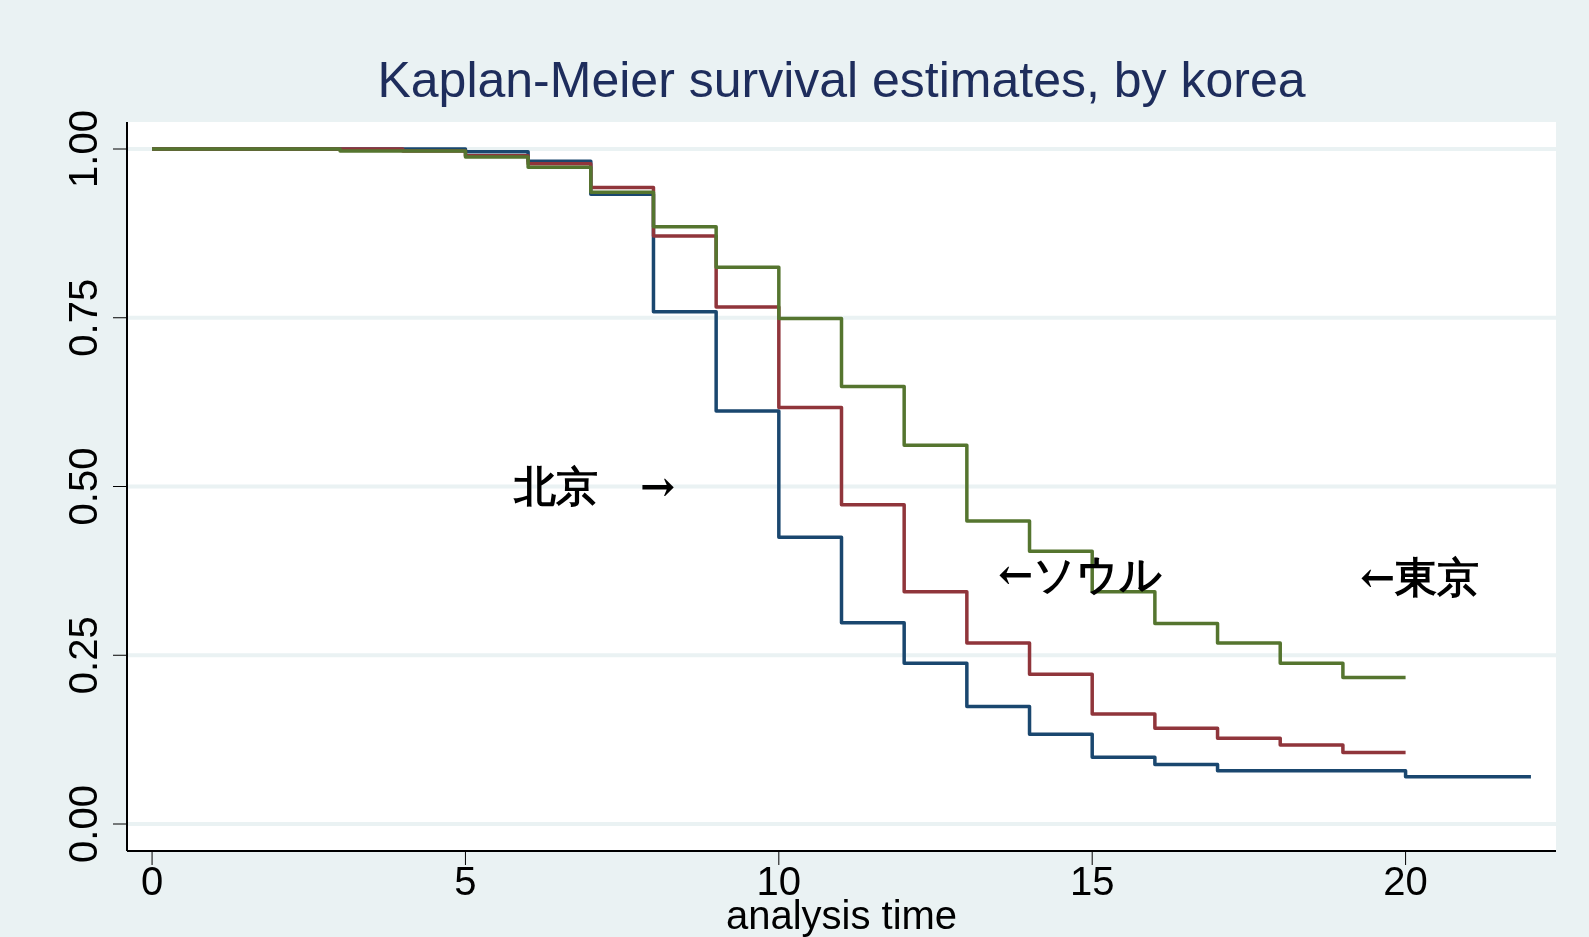  Describe the element at coordinates (1092, 881) in the screenshot. I see `x-tick-label: 15` at that location.